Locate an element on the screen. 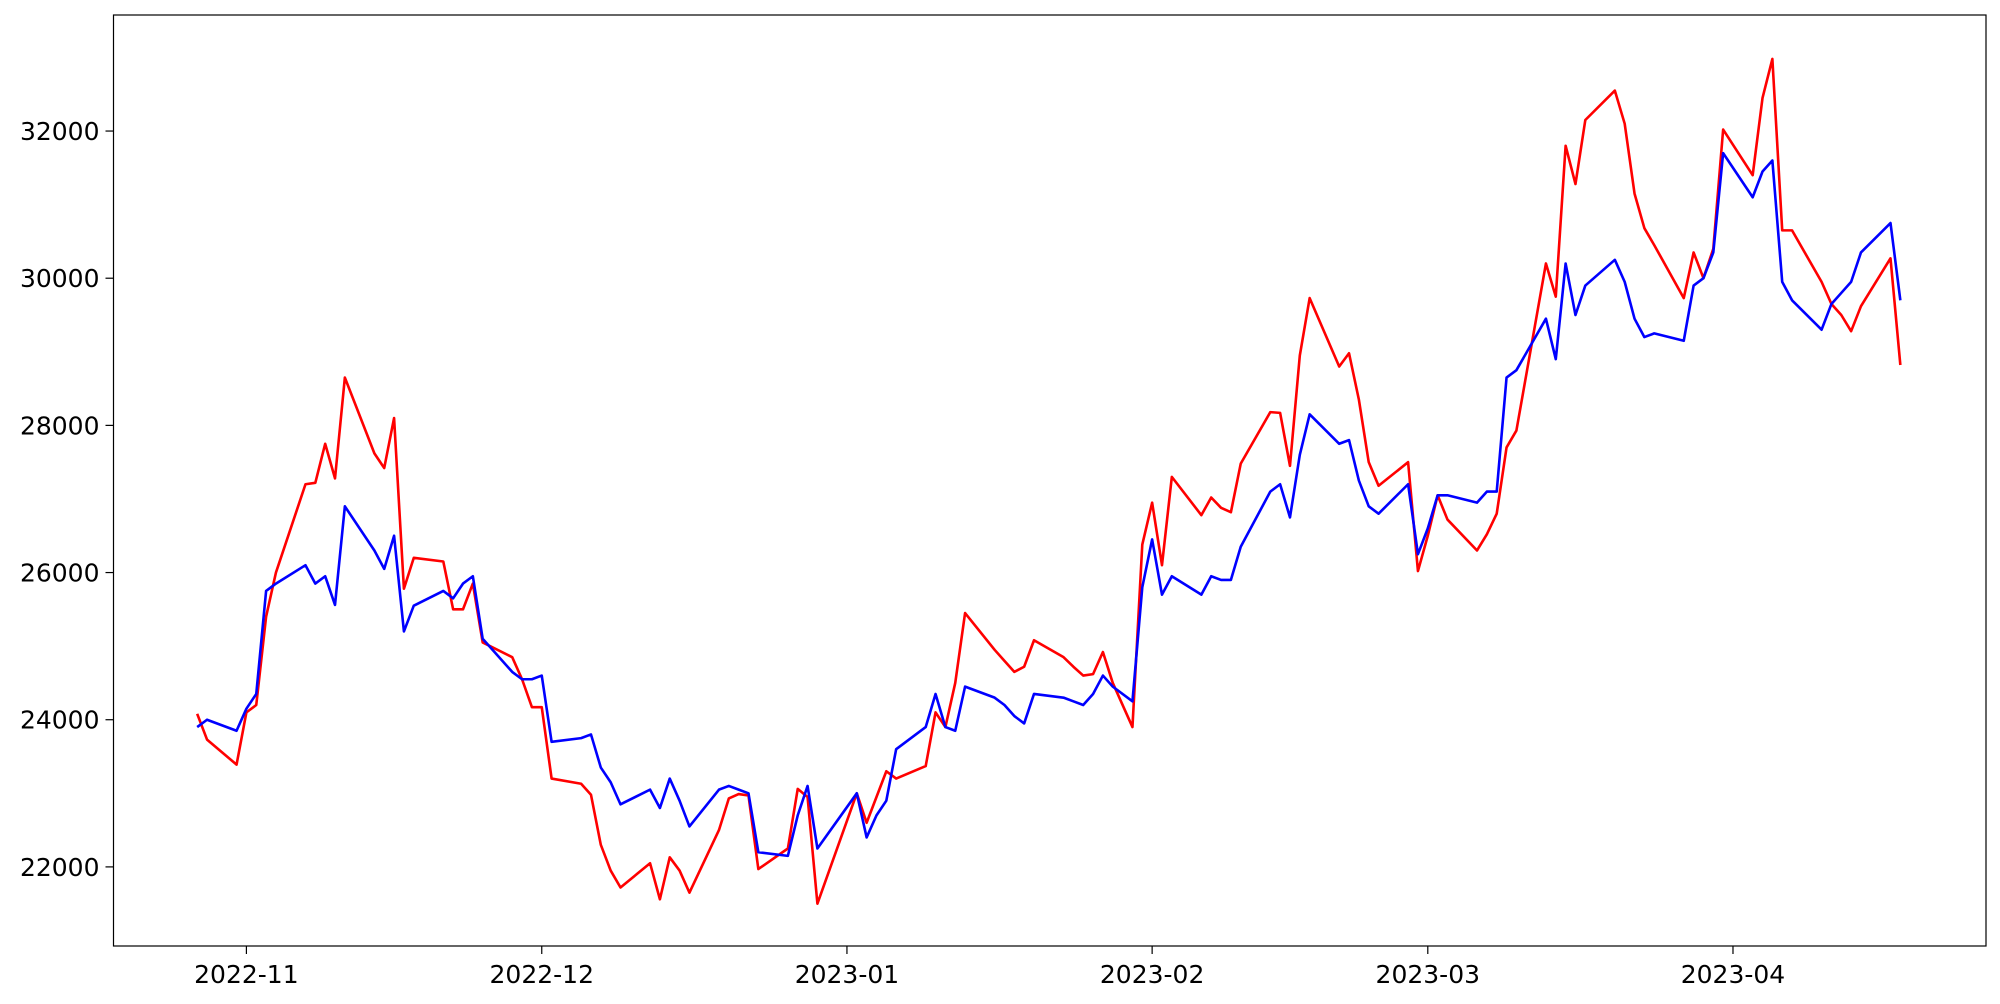 Image resolution: width=2000 pixels, height=1004 pixels. x-tick-label: 2023-04 is located at coordinates (1733, 974).